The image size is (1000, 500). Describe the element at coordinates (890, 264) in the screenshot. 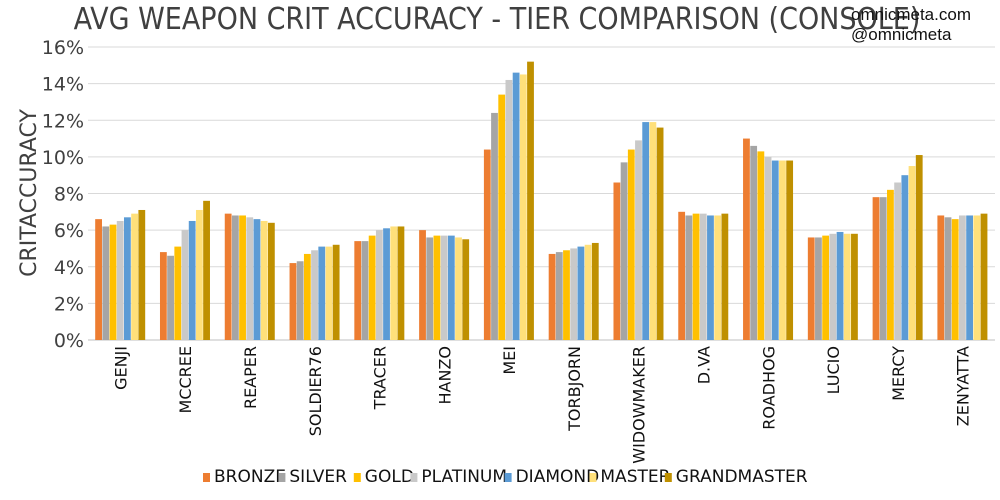

I see `bar-gold-mercy` at that location.